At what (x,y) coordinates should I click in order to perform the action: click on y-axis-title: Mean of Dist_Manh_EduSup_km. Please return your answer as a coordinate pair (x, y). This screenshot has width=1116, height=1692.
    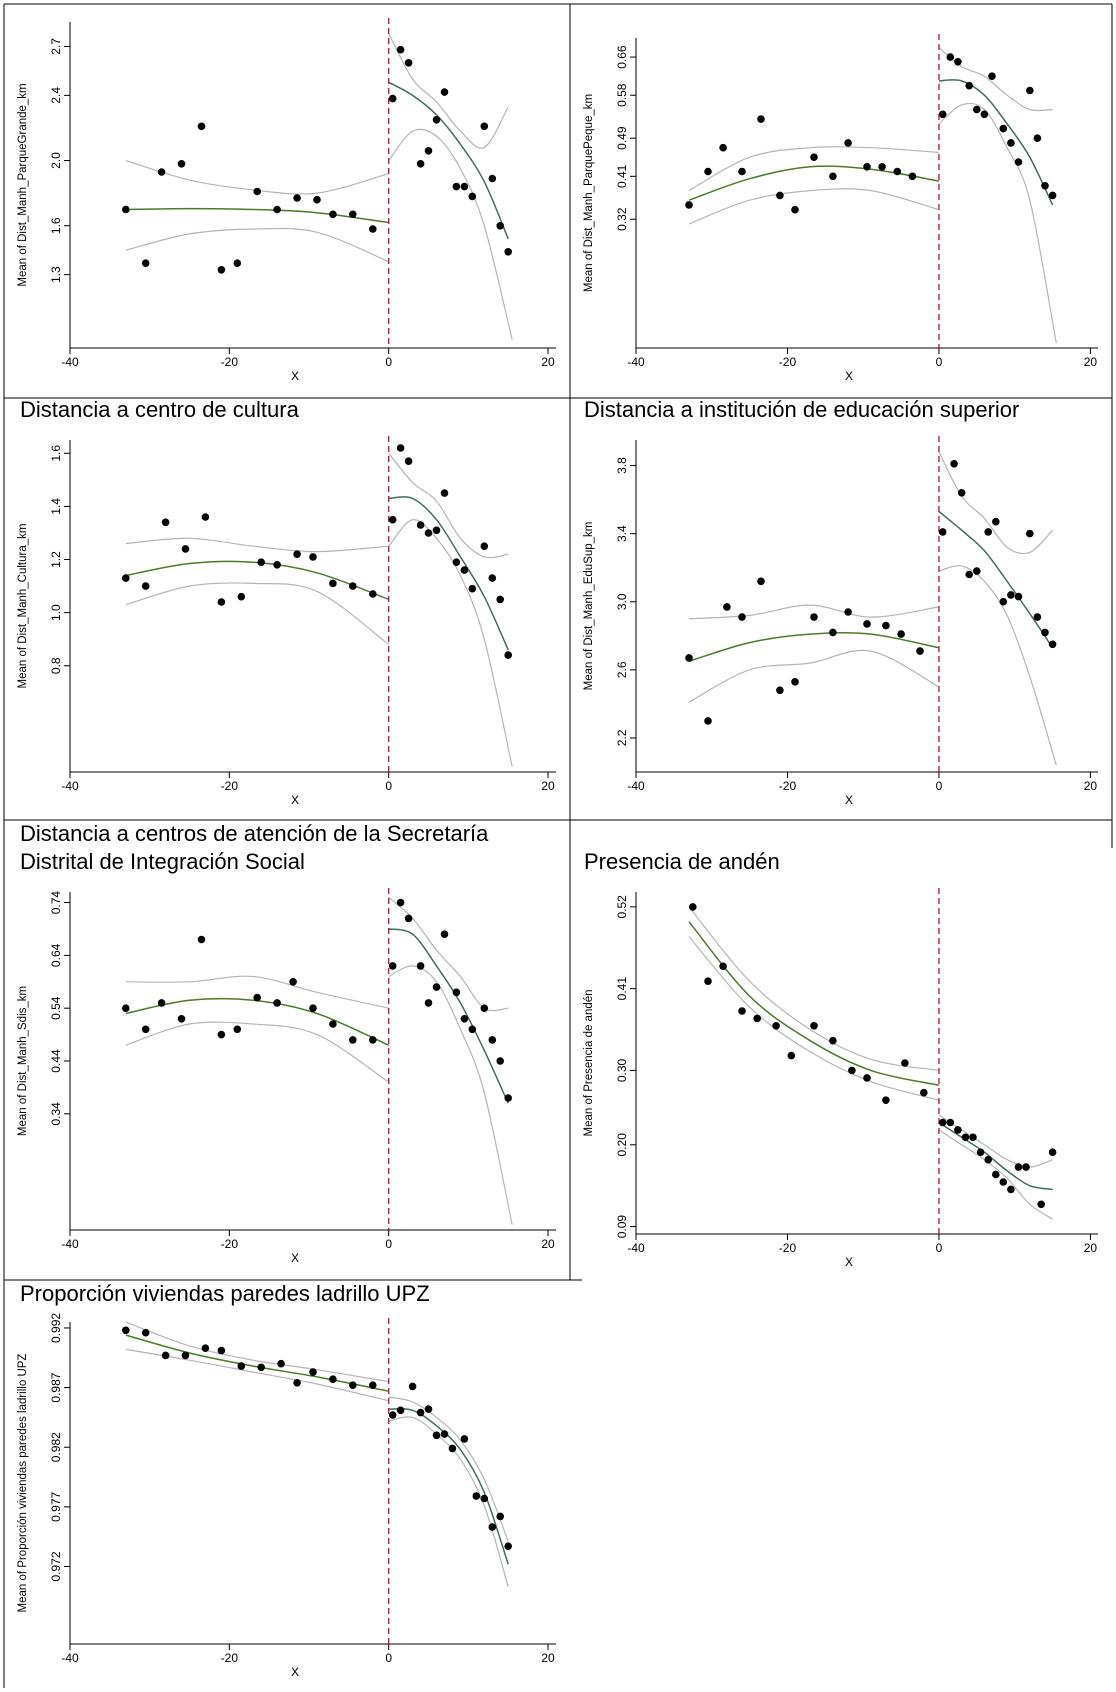
    Looking at the image, I should click on (589, 606).